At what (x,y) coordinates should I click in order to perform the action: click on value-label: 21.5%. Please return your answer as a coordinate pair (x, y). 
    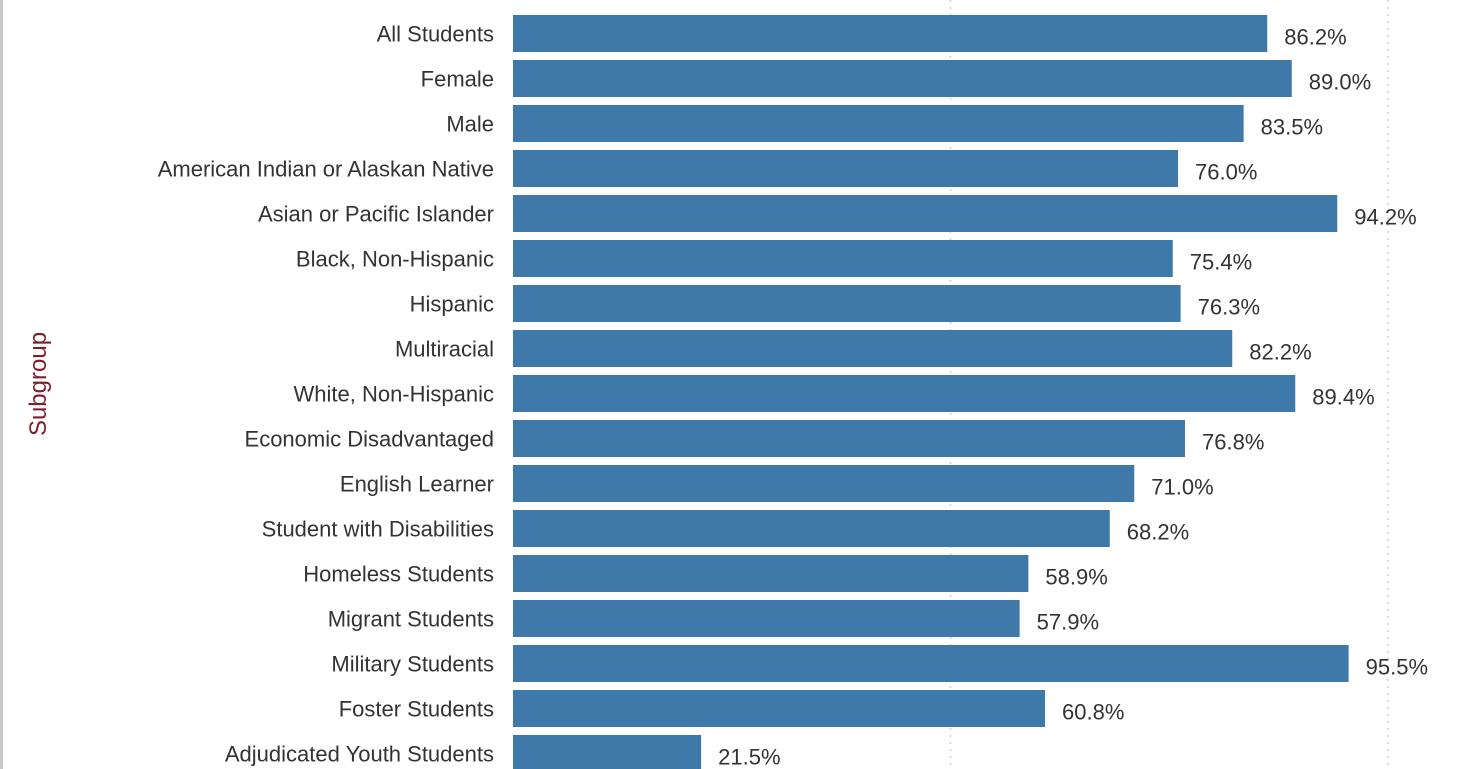
    Looking at the image, I should click on (749, 757).